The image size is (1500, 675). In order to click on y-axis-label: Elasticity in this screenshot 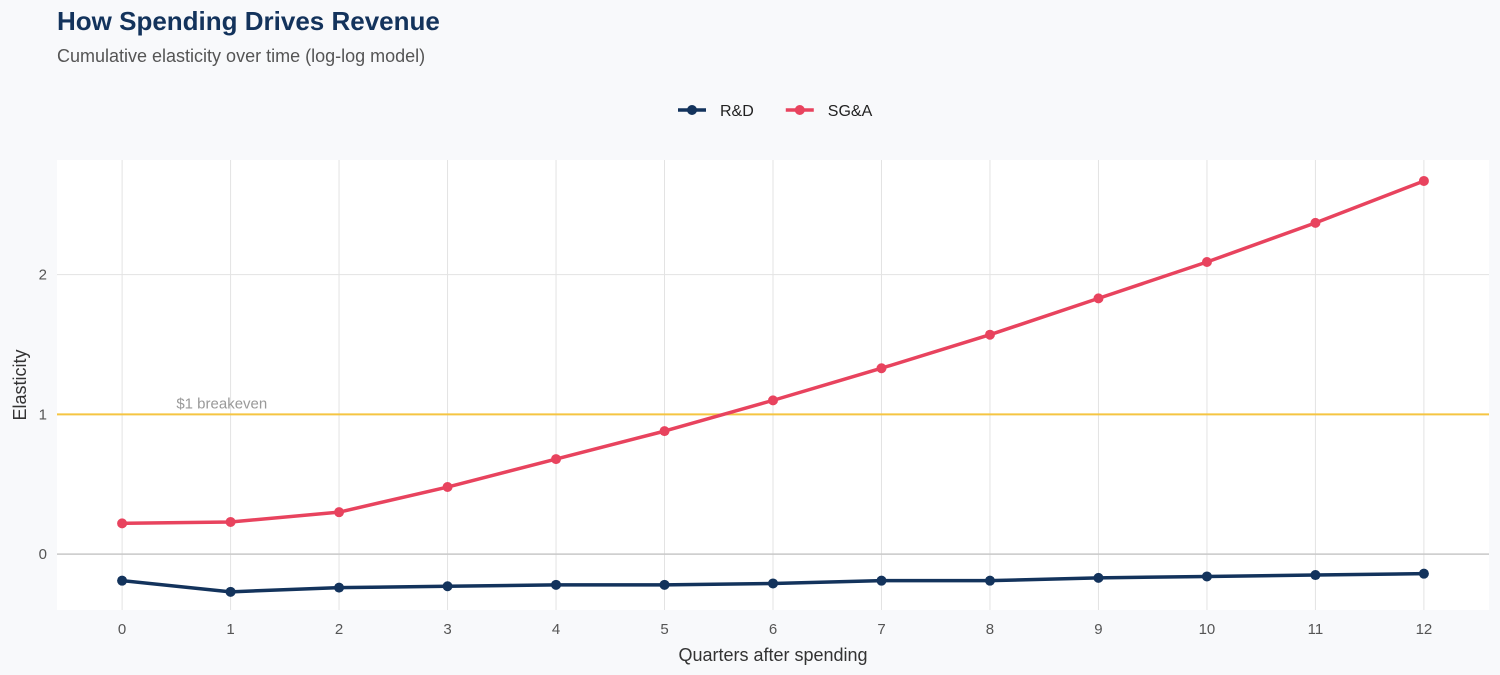, I will do `click(20, 384)`.